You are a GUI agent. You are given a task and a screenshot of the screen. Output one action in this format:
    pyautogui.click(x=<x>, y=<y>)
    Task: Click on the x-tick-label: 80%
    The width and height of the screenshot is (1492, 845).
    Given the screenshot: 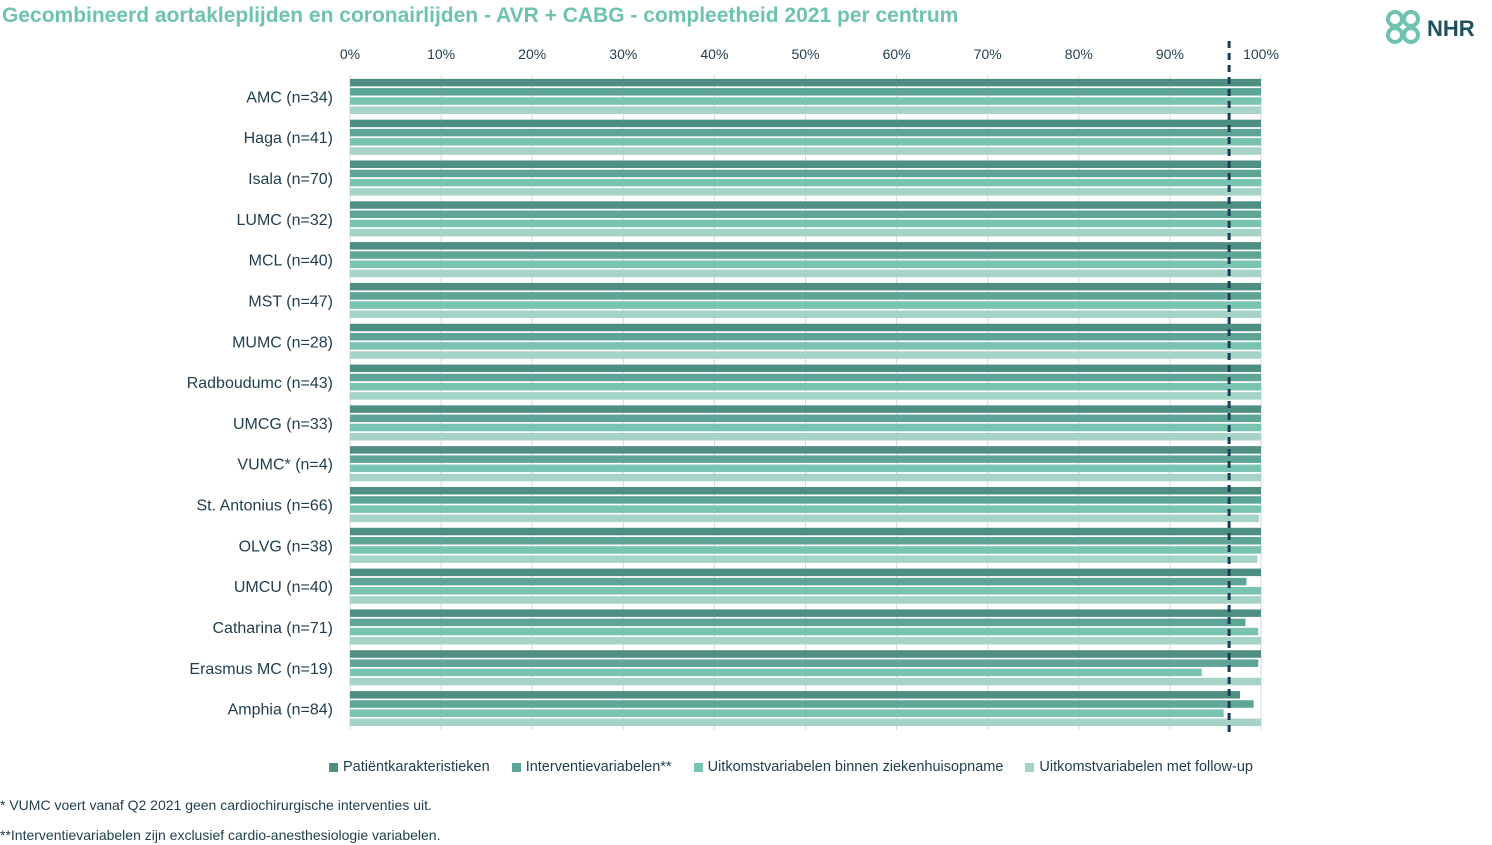 What is the action you would take?
    pyautogui.click(x=1079, y=54)
    